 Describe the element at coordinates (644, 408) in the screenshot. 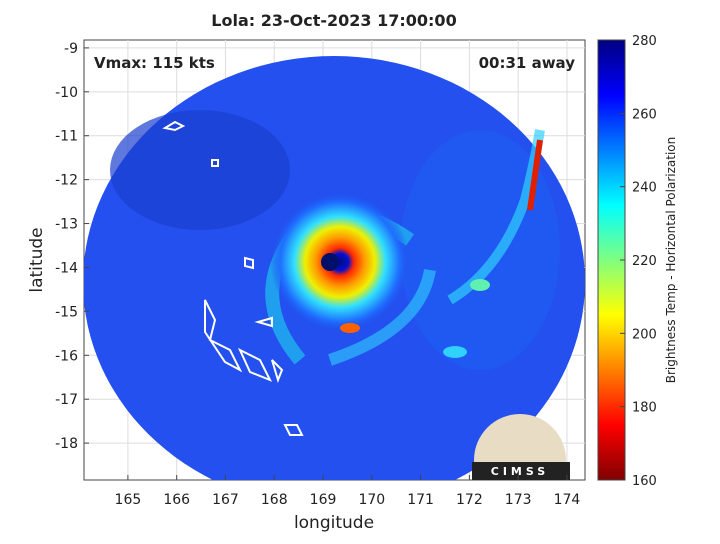

I see `colorbar-tick-label: 180` at that location.